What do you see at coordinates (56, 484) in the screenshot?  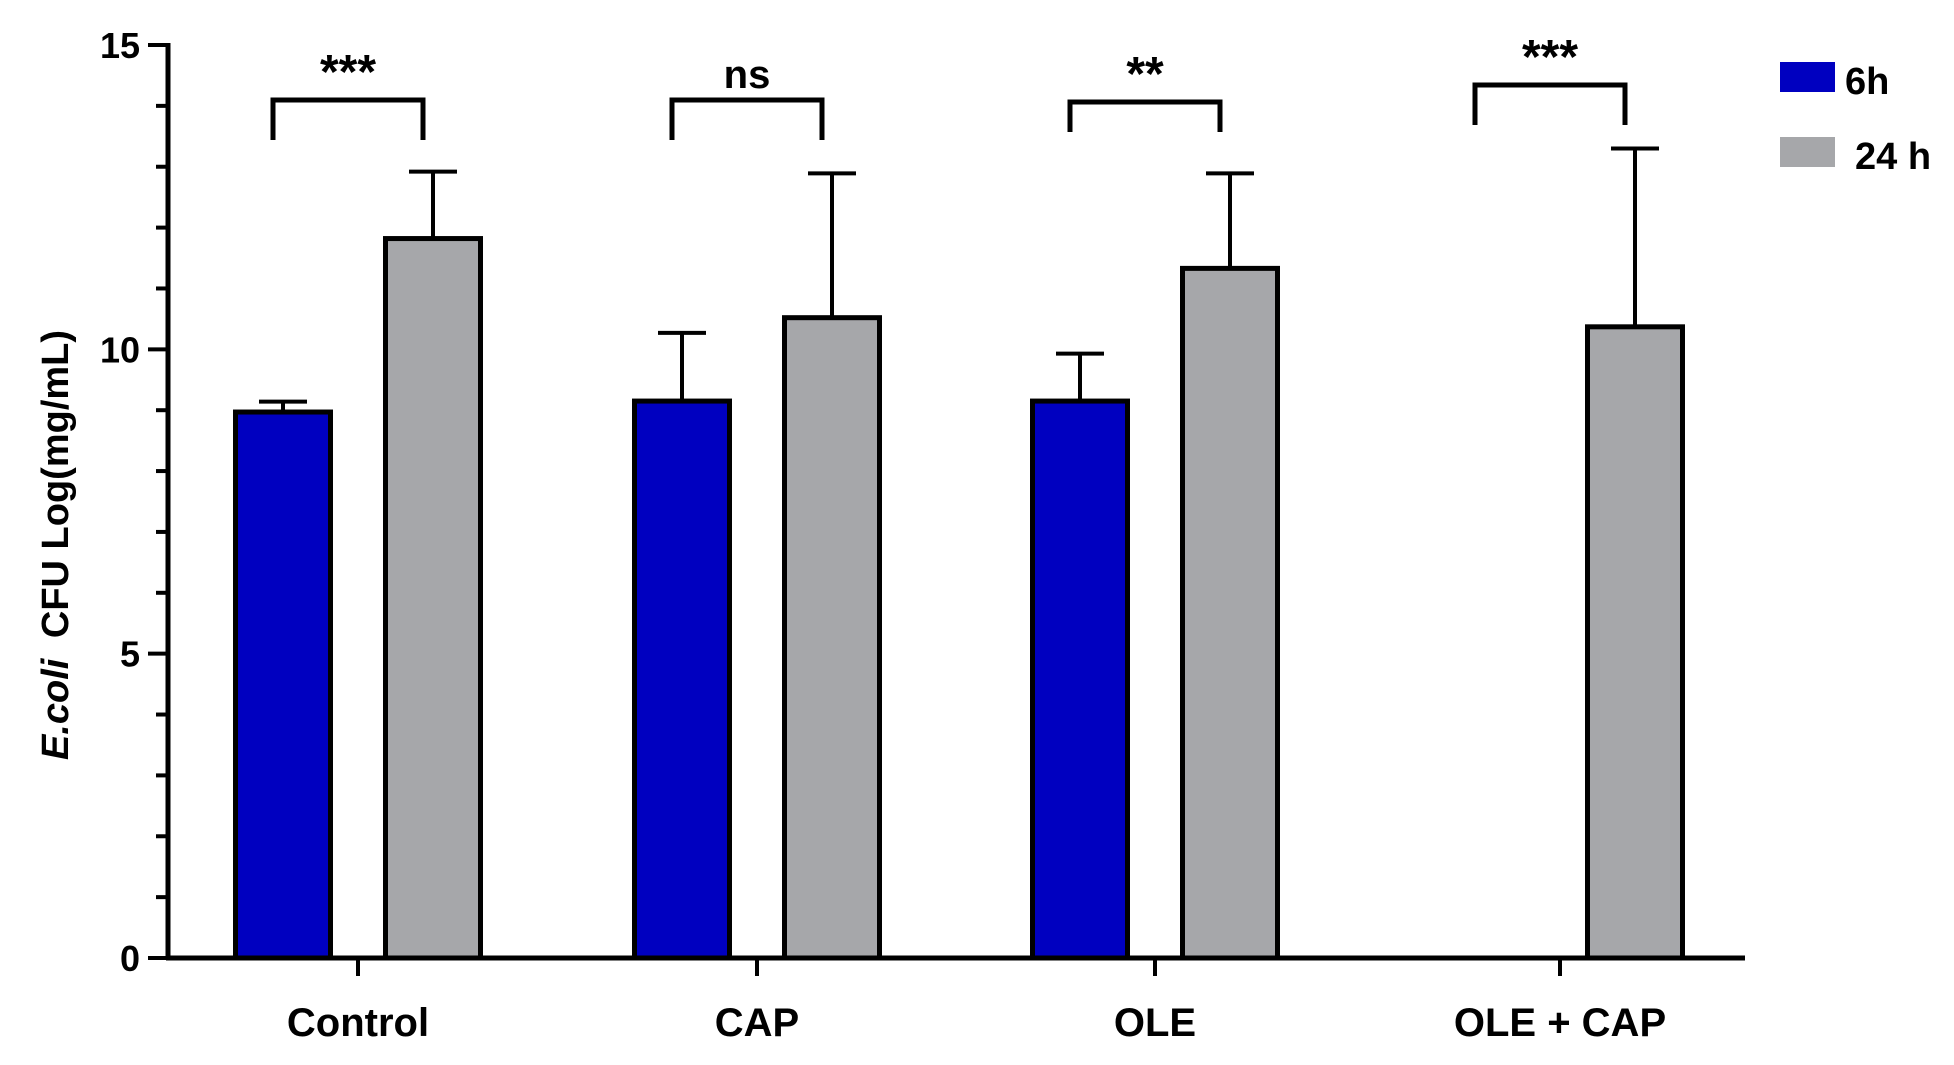 I see `y-axis-title-unit: CFU Log(mg/mL)` at bounding box center [56, 484].